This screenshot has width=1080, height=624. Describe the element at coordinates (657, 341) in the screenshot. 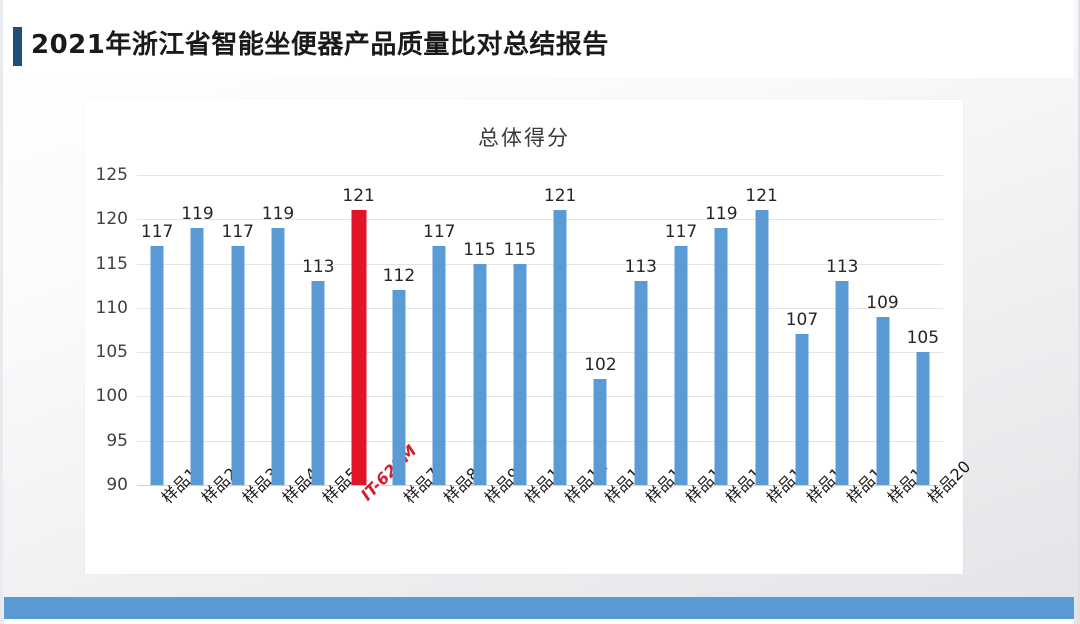

I see `bar-group: 113 样品13` at that location.